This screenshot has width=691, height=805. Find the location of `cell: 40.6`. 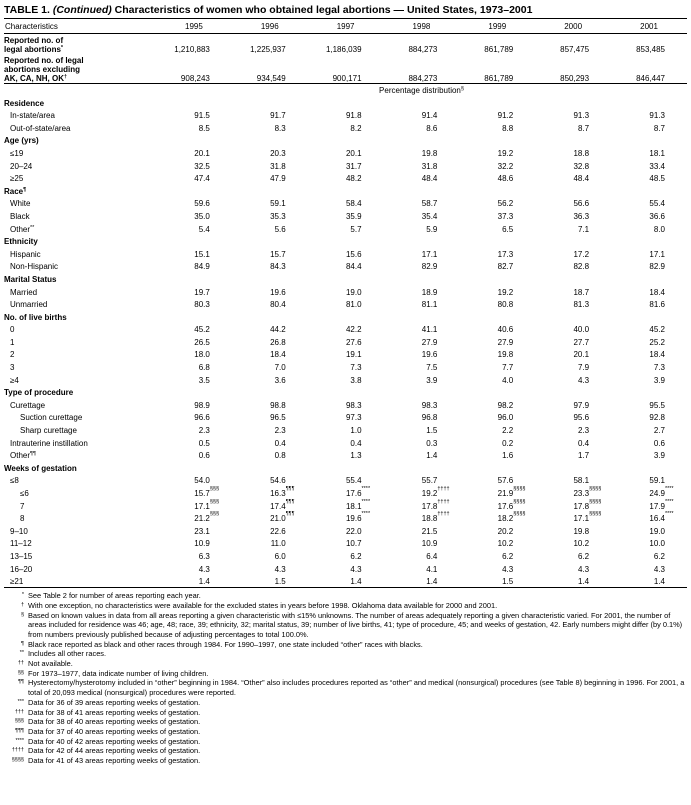

cell: 40.6 is located at coordinates (497, 328).